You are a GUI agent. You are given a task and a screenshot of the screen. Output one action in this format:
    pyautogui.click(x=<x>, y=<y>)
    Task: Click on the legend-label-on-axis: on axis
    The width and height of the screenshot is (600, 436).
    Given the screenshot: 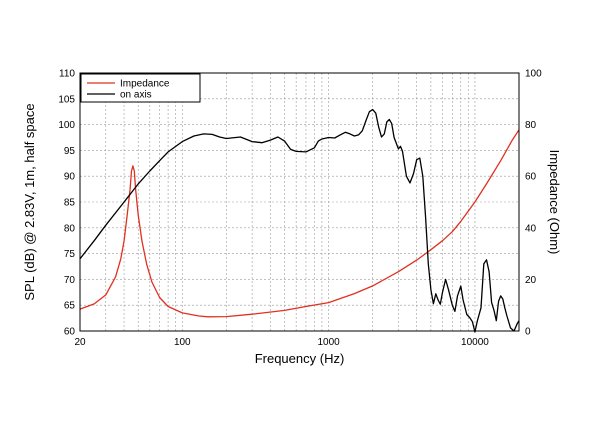 What is the action you would take?
    pyautogui.click(x=136, y=95)
    